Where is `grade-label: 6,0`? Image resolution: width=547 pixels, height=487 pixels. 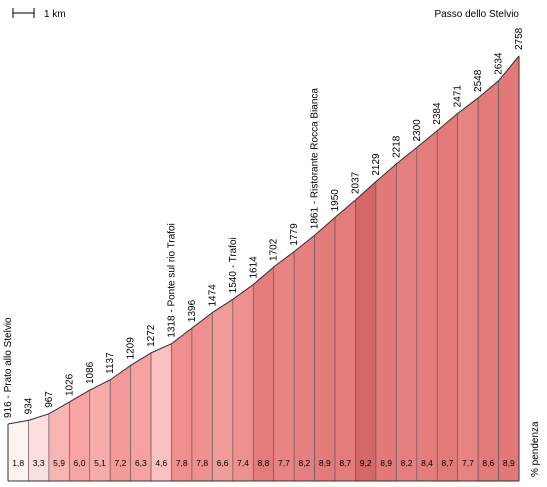
grade-label: 6,0 is located at coordinates (80, 463).